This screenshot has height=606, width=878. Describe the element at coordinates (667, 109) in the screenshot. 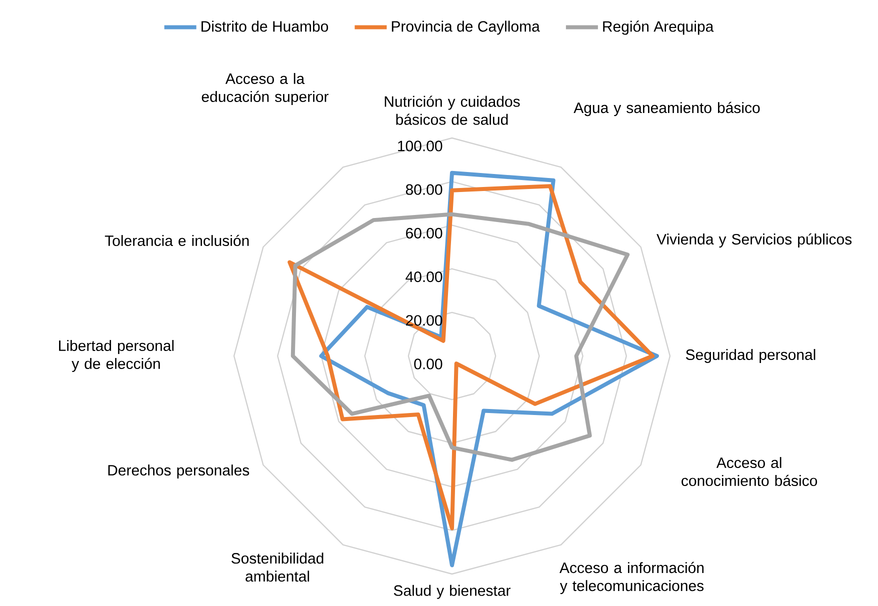

I see `spoke-label: Agua y saneamiento básico` at that location.